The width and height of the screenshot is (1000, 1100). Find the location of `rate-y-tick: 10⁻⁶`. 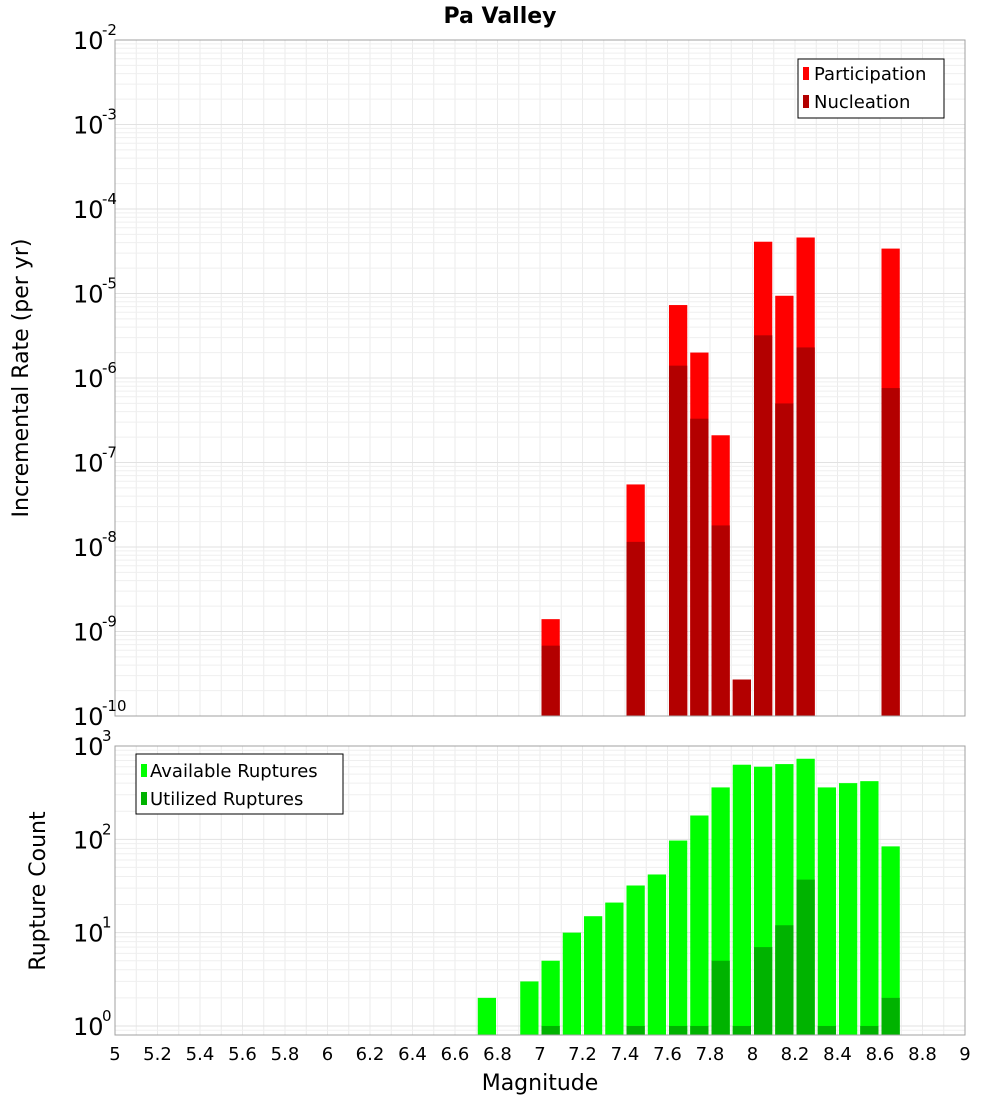

rate-y-tick: 10⁻⁶ is located at coordinates (95, 376).